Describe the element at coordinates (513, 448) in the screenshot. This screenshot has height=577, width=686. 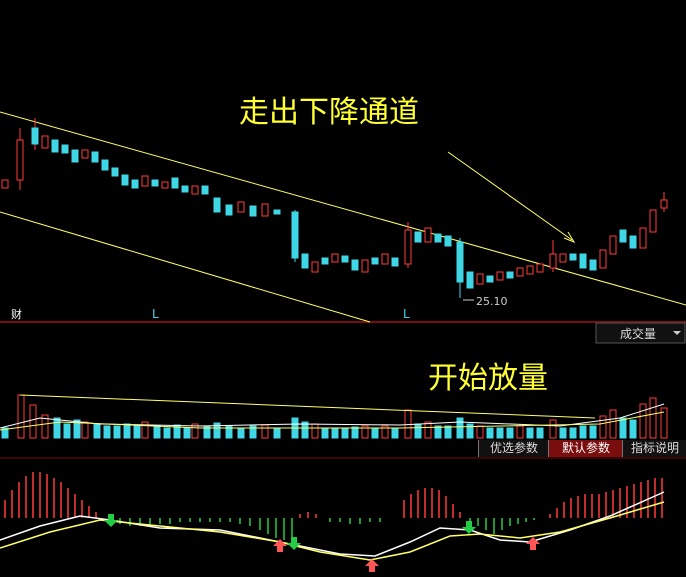
I see `indicator-tab: 优选参数` at that location.